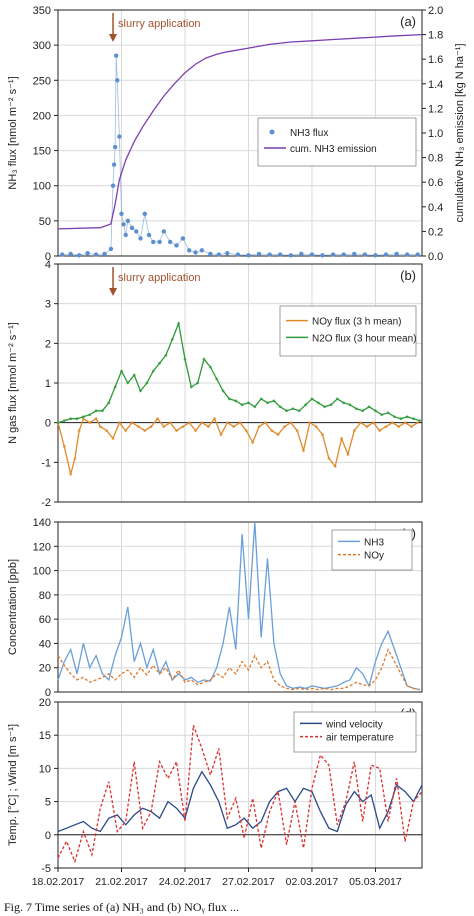  Describe the element at coordinates (435, 257) in the screenshot. I see `y2-tick-label: 0.0` at that location.